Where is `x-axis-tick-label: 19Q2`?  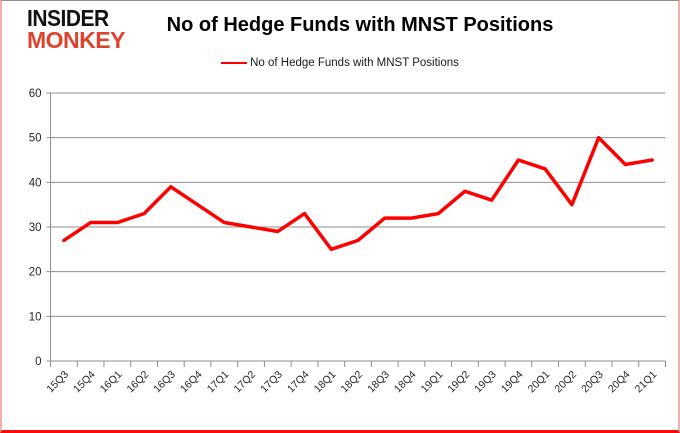
x-axis-tick-label: 19Q2 is located at coordinates (458, 382).